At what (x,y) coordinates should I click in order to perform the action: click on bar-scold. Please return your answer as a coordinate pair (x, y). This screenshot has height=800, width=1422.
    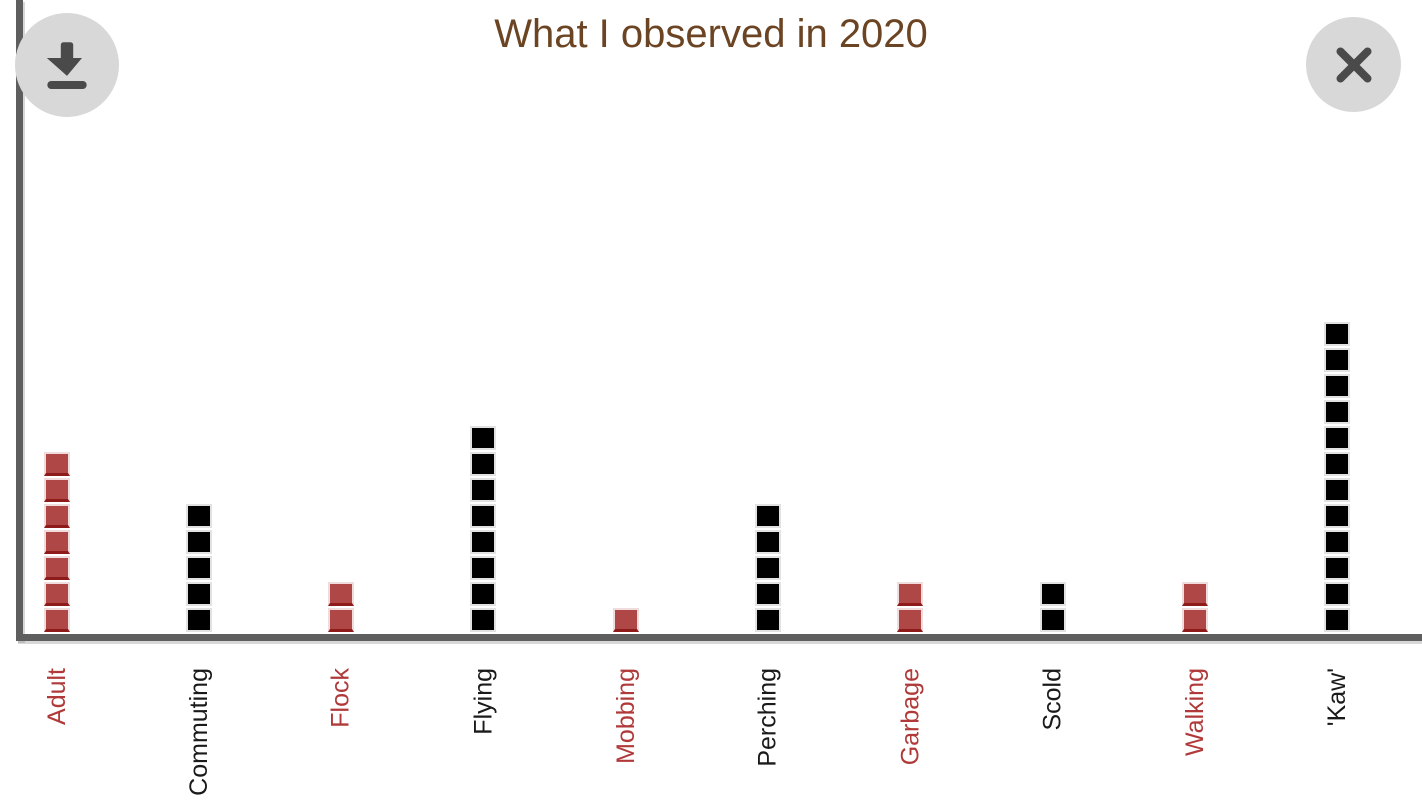
    Looking at the image, I should click on (1052, 607).